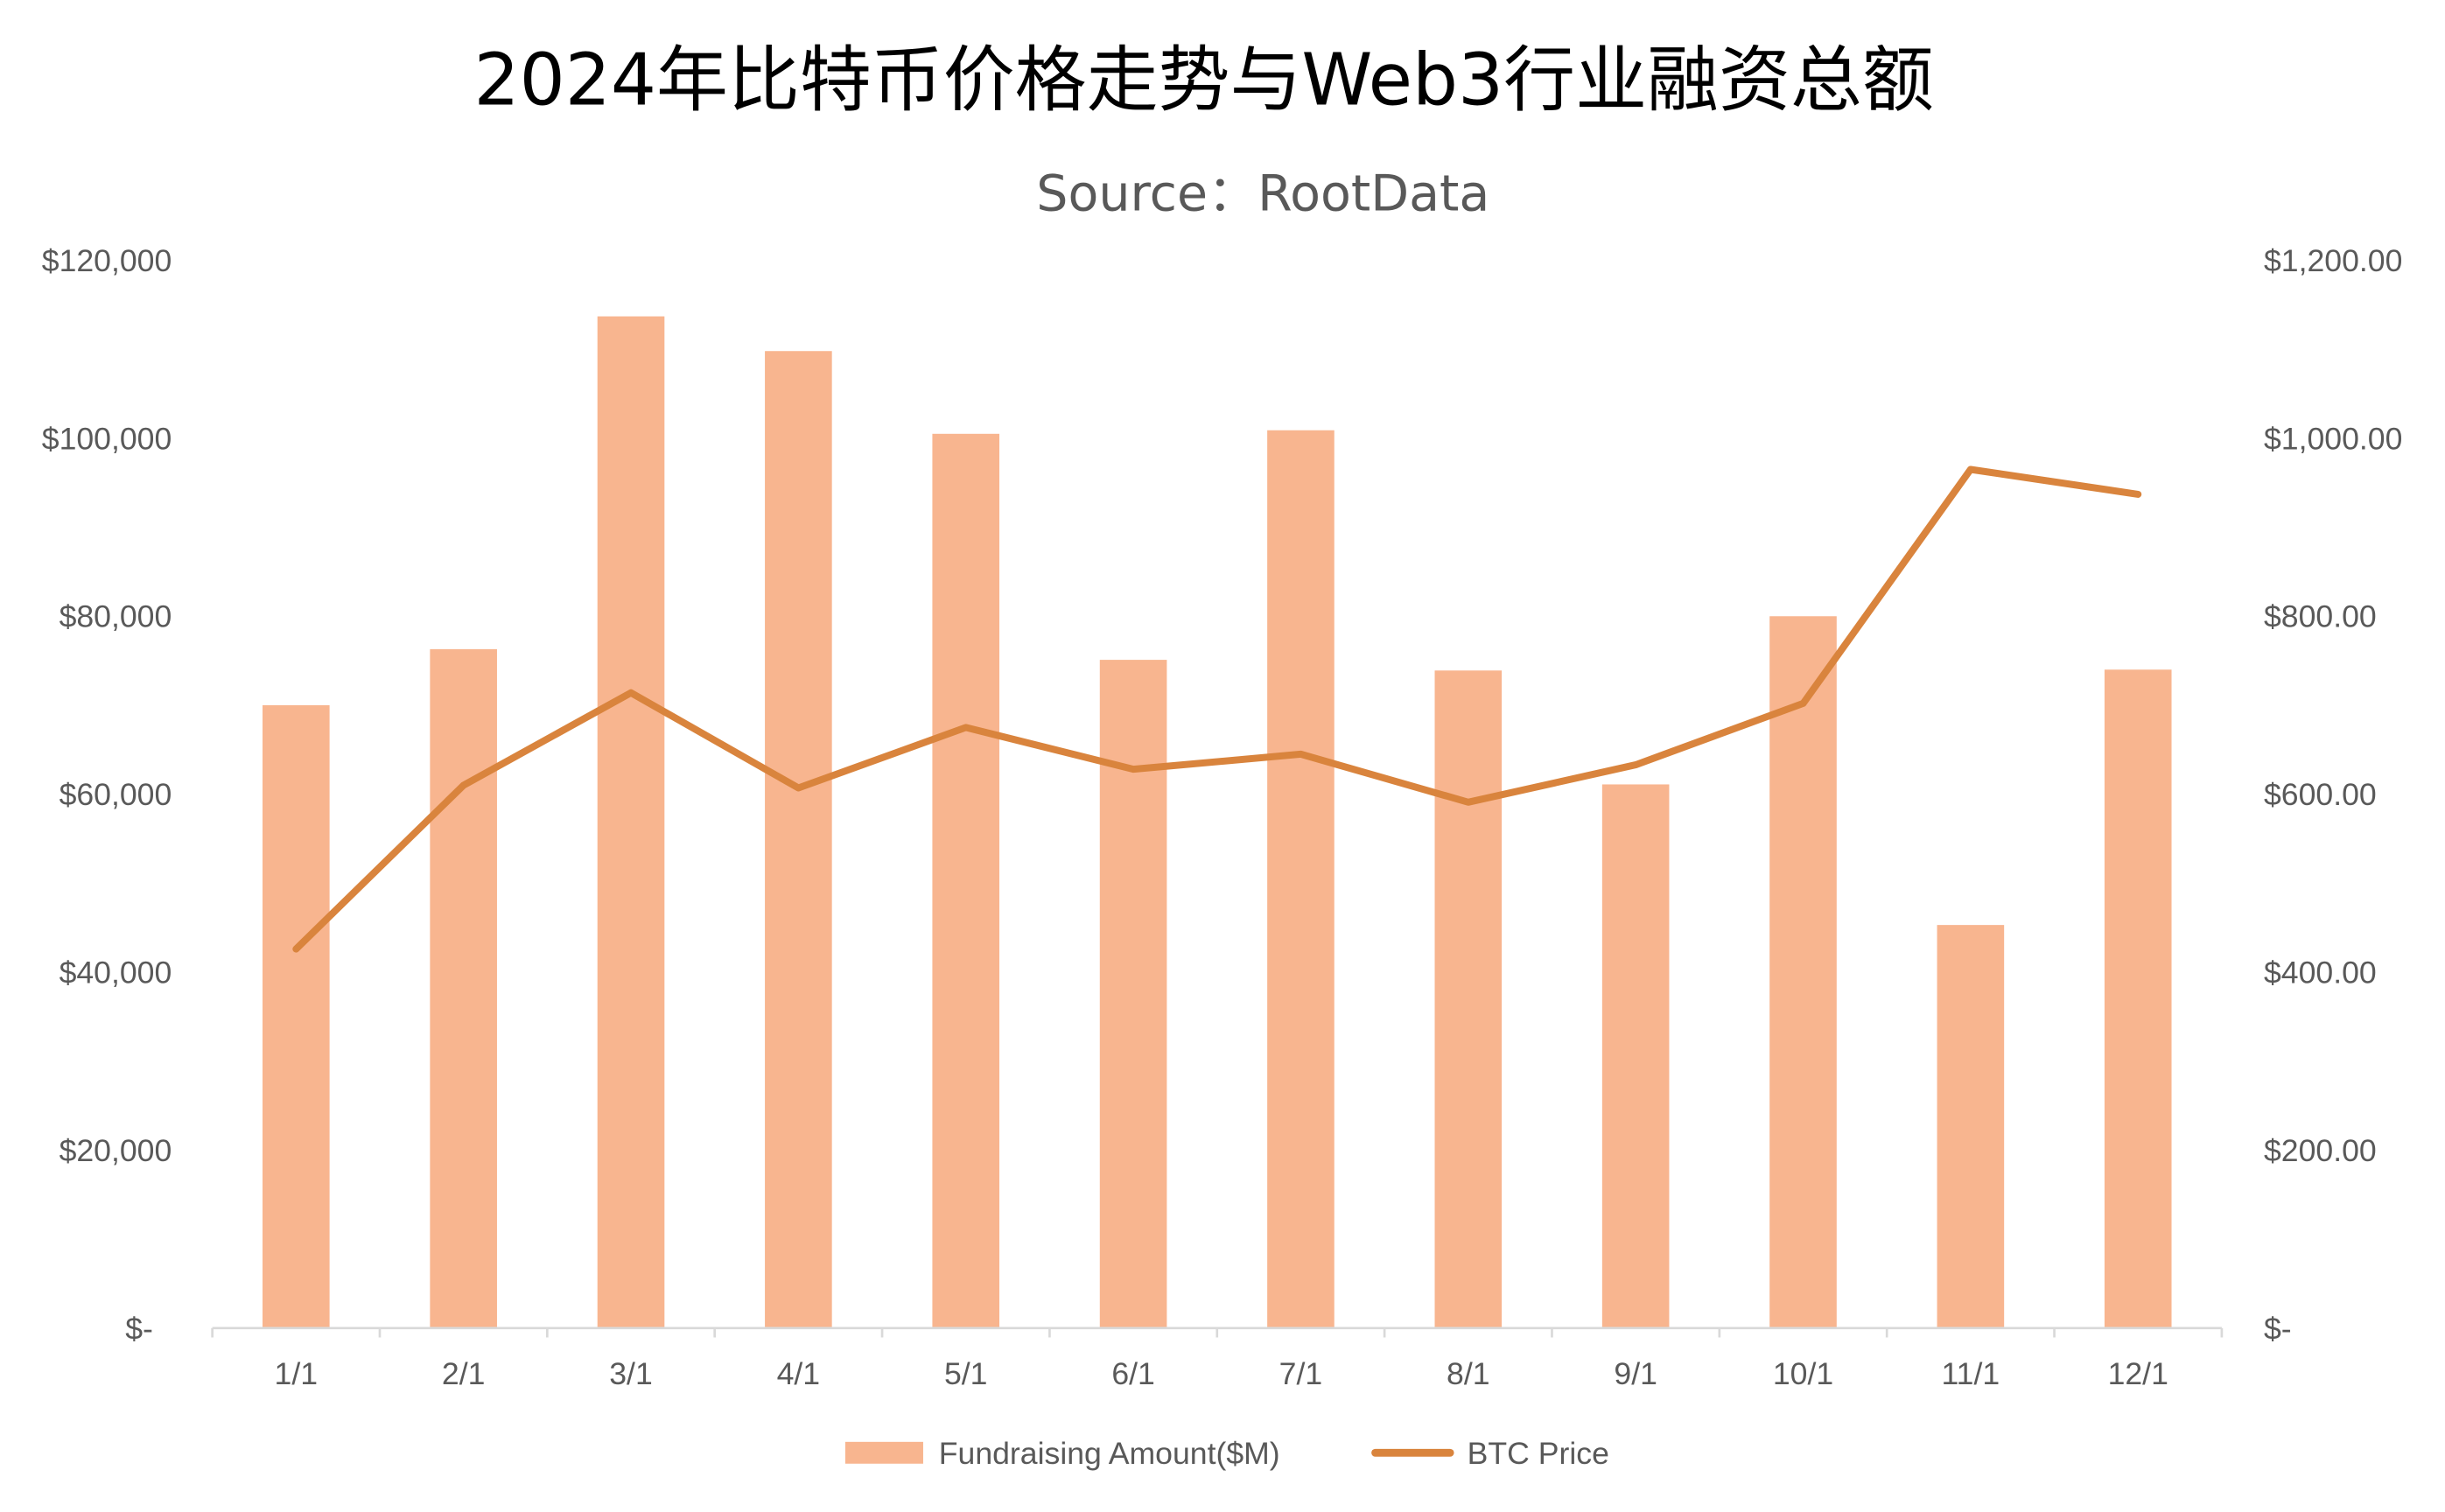 The image size is (2445, 1512). What do you see at coordinates (631, 1373) in the screenshot?
I see `x-axis-tick-label: 3/1` at bounding box center [631, 1373].